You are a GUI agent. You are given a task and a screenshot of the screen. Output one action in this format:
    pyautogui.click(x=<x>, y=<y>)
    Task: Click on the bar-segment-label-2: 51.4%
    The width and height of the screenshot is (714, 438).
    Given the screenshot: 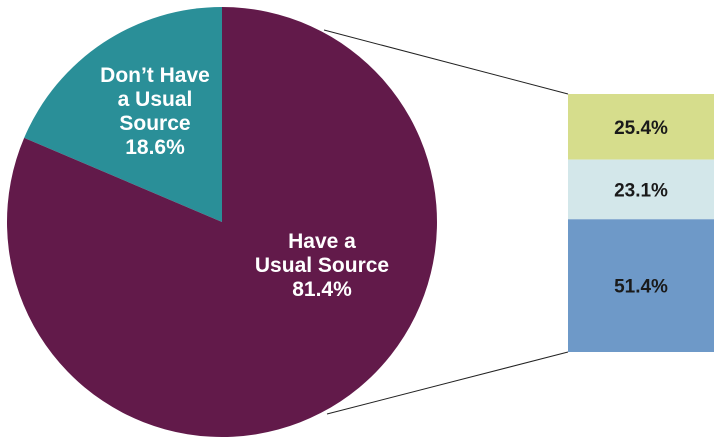 What is the action you would take?
    pyautogui.click(x=641, y=287)
    